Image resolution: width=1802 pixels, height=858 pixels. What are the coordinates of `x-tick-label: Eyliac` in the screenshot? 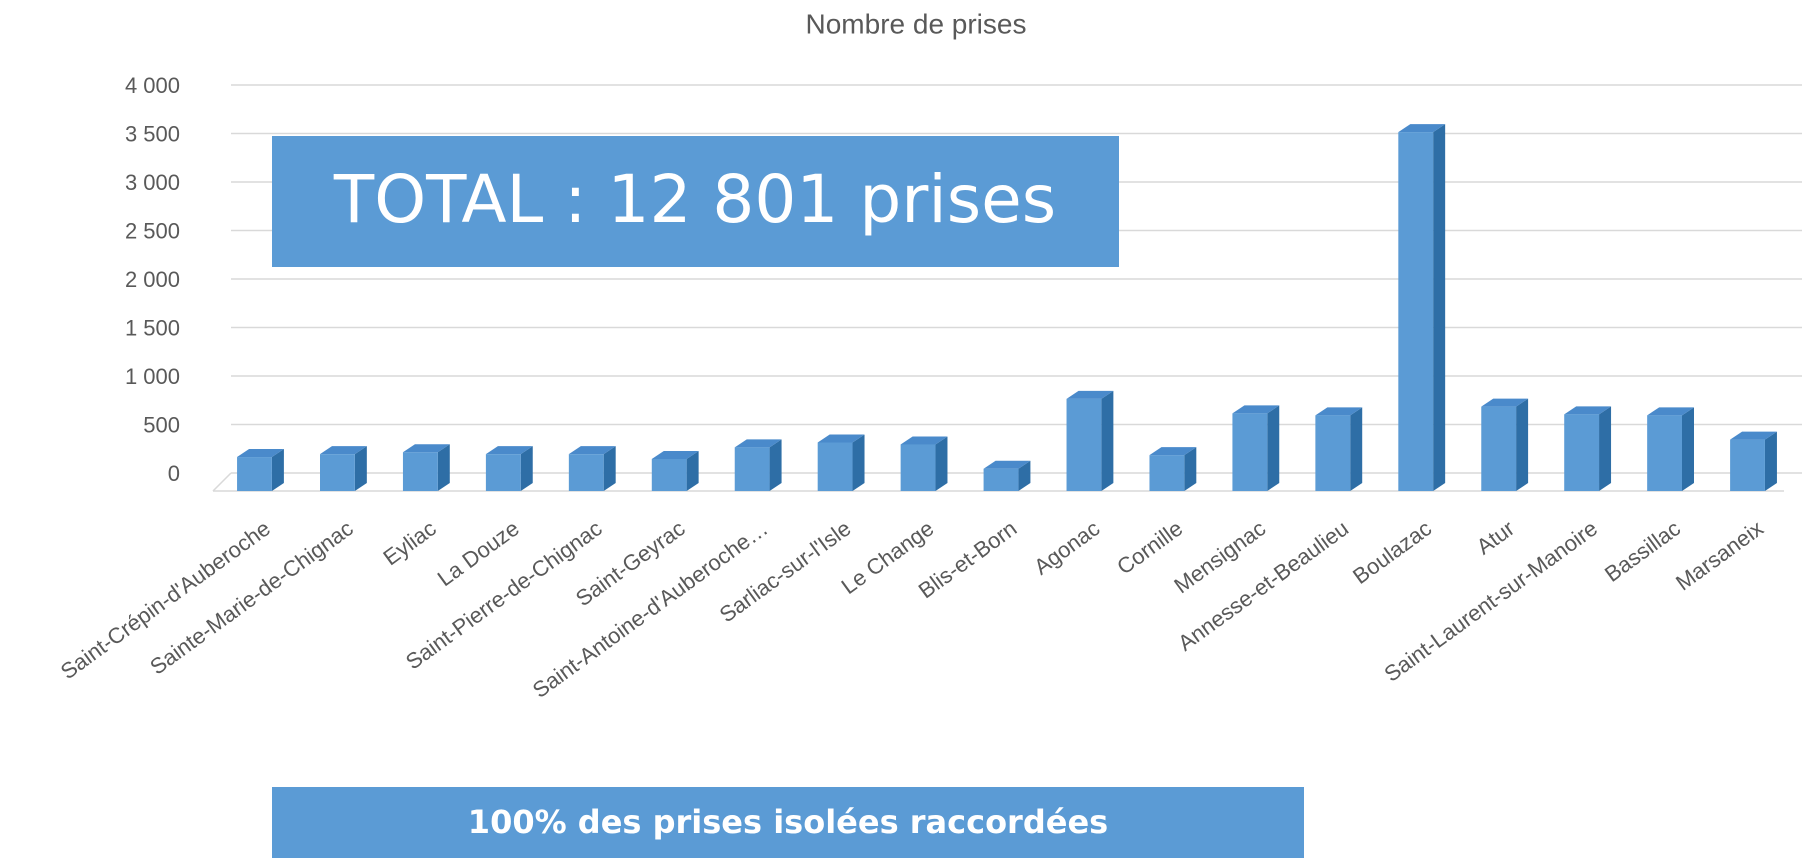 It's located at (410, 543).